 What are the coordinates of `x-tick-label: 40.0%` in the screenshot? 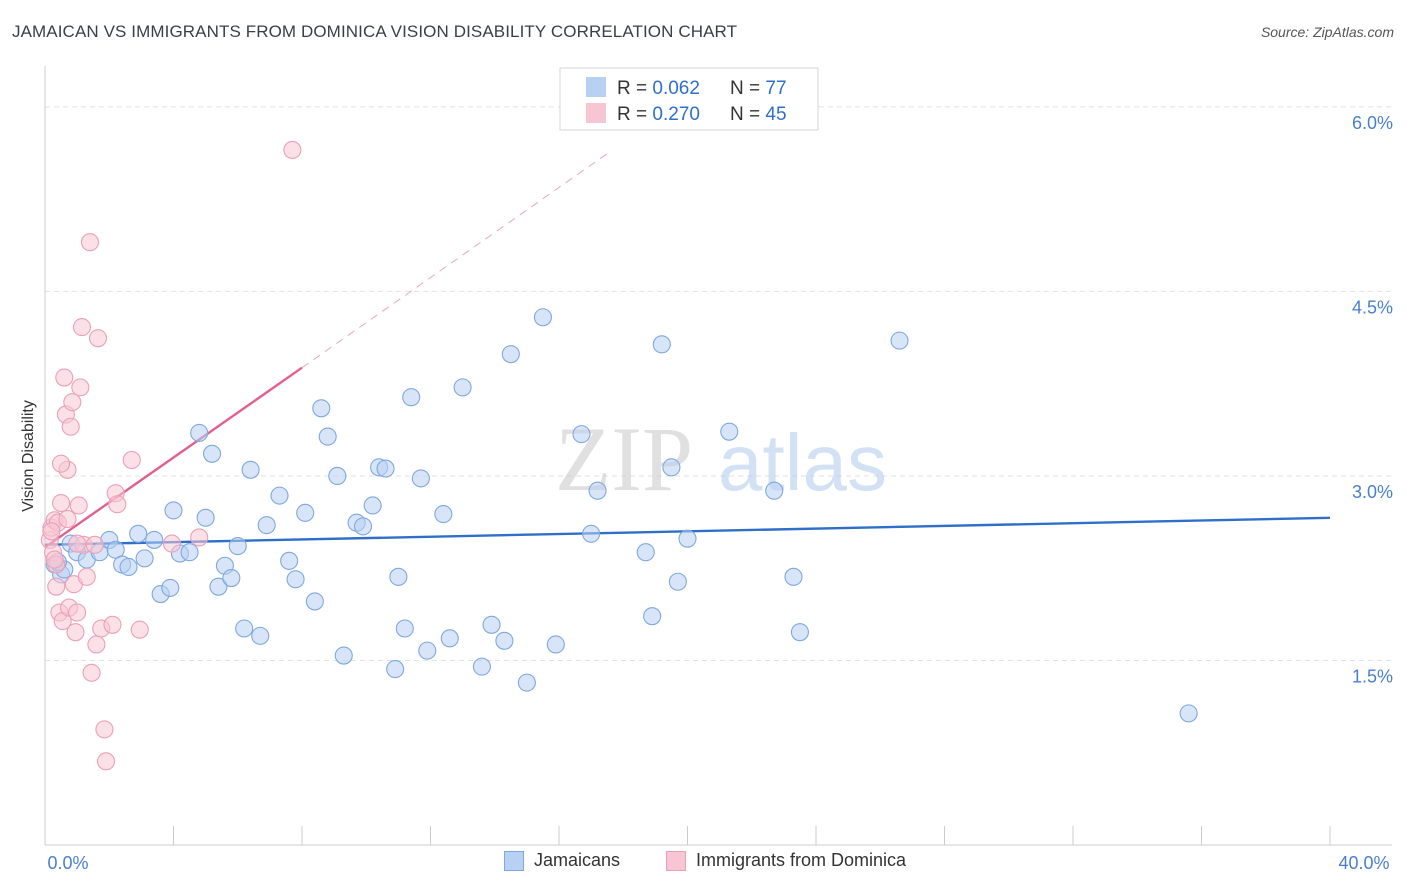 It's located at (1363, 863).